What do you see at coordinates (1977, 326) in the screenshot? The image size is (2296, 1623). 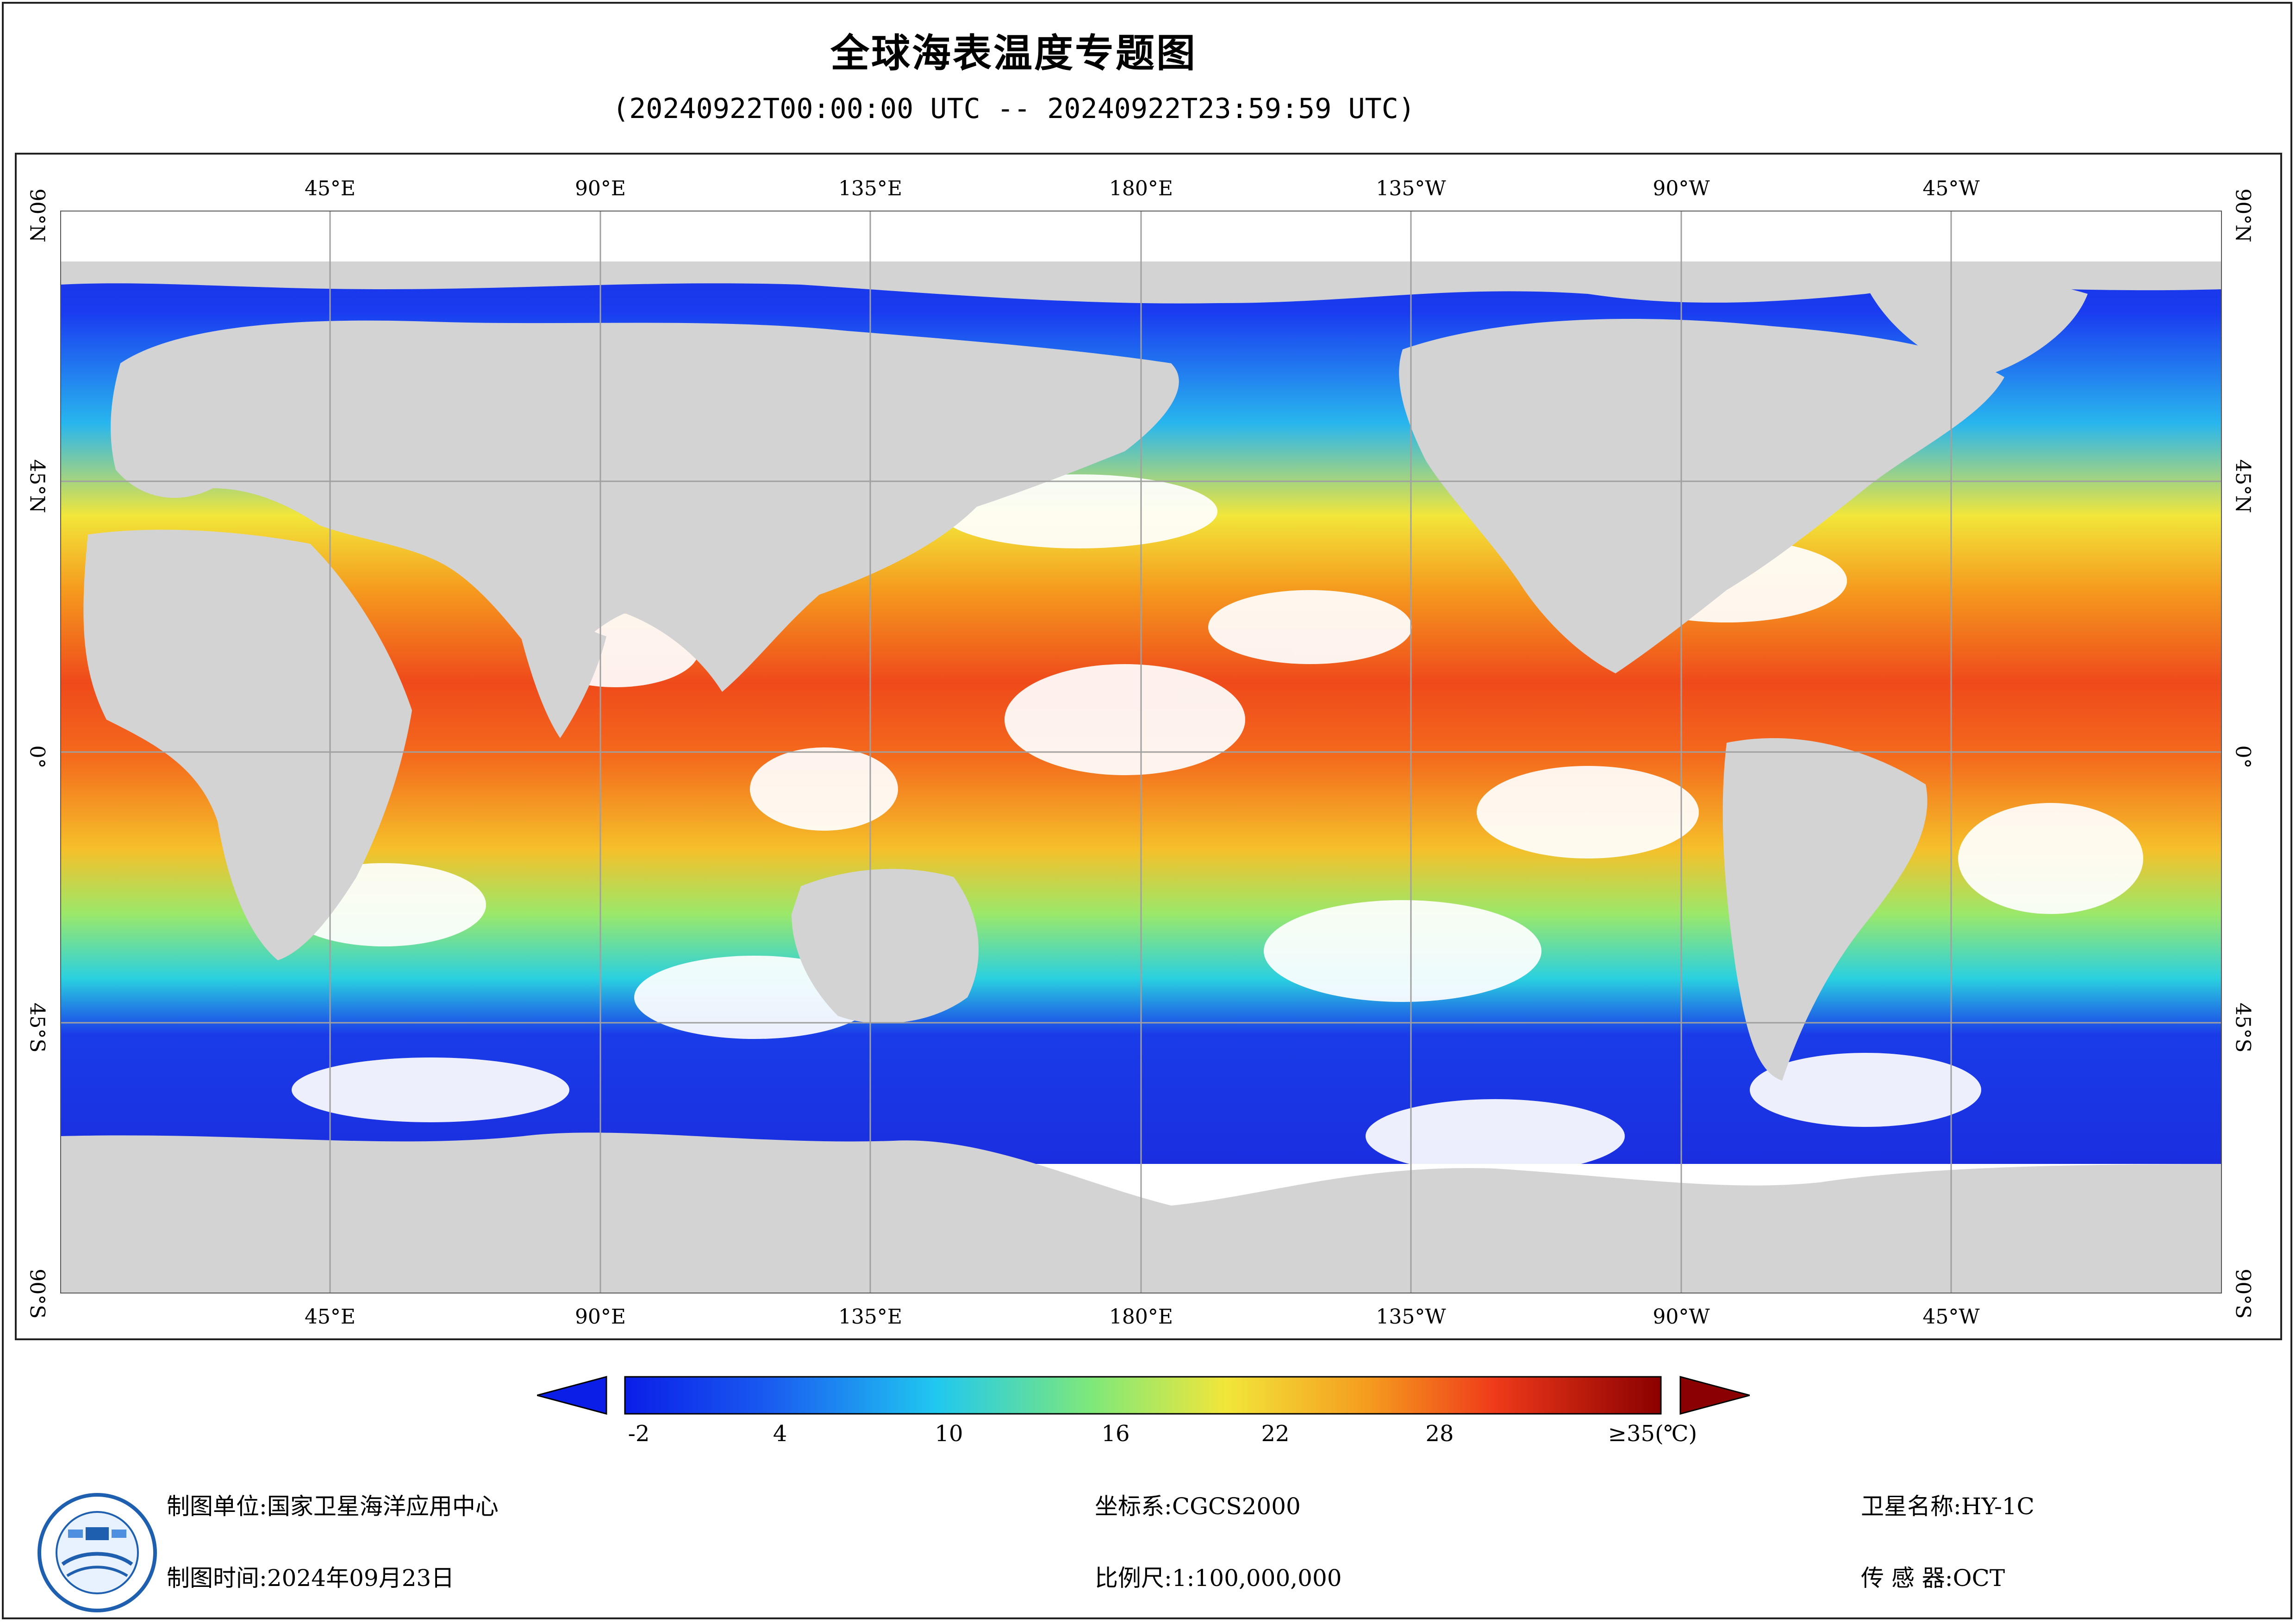 I see `greenland-land` at bounding box center [1977, 326].